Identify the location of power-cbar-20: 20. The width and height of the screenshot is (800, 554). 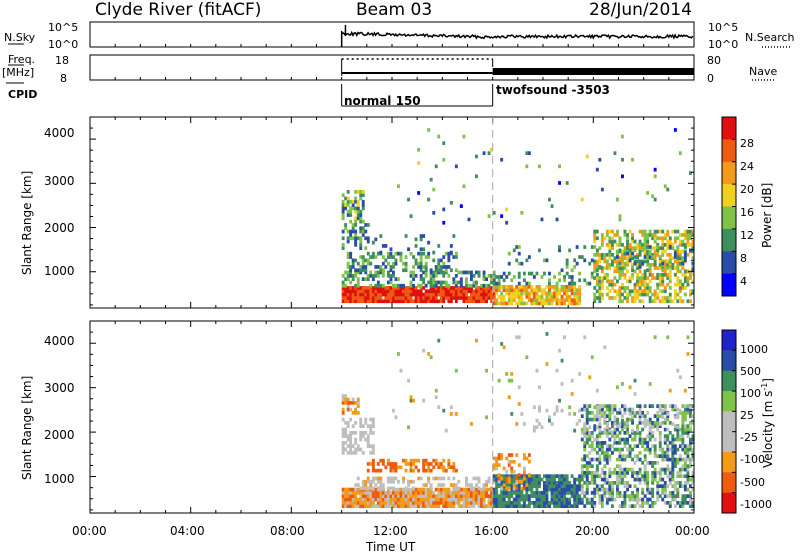
(747, 189).